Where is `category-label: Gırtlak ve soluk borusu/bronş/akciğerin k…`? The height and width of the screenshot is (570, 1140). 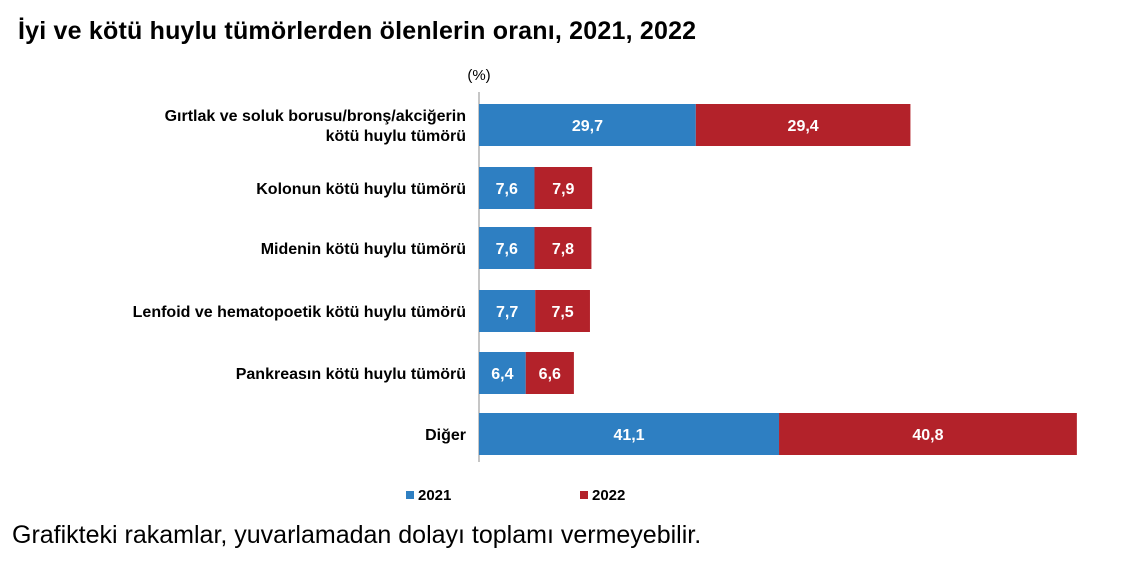
category-label: Gırtlak ve soluk borusu/bronş/akciğerin k… is located at coordinates (315, 126).